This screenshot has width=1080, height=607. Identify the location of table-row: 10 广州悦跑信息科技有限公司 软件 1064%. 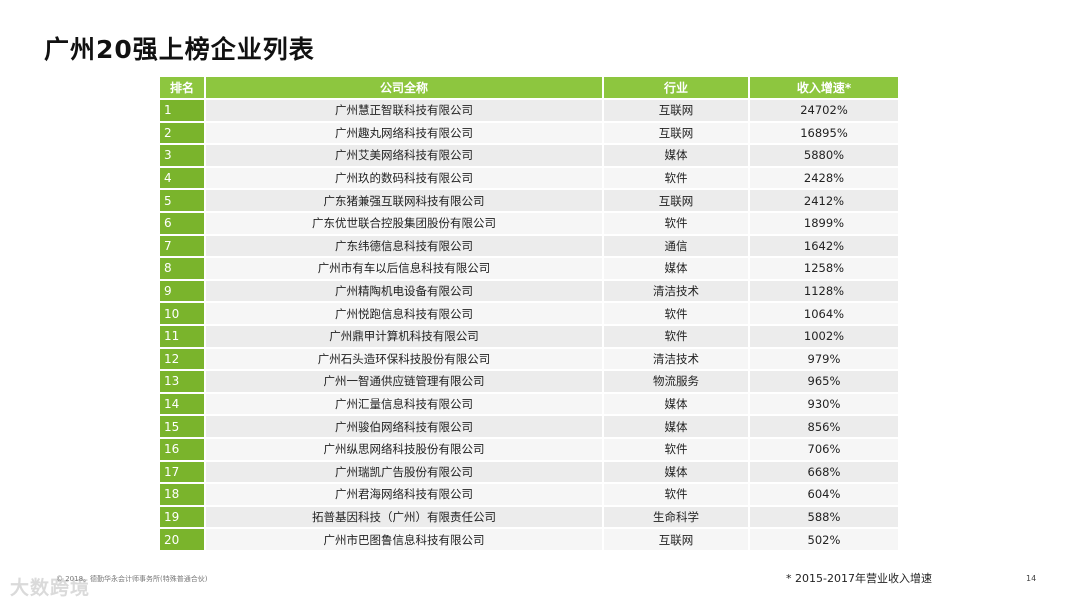
(529, 314).